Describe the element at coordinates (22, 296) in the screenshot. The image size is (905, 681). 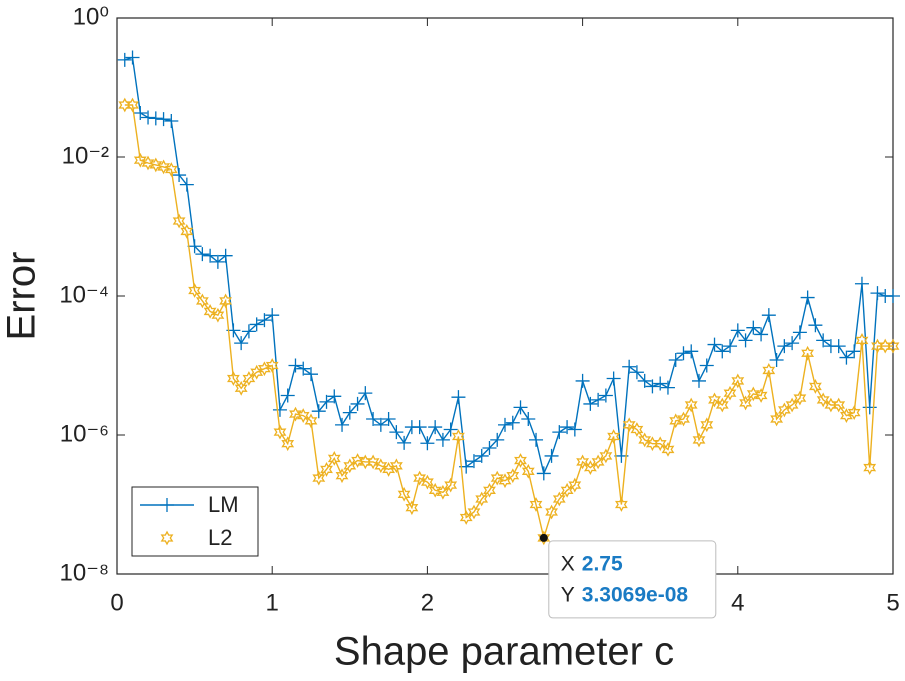
I see `y-axis-label: Error` at that location.